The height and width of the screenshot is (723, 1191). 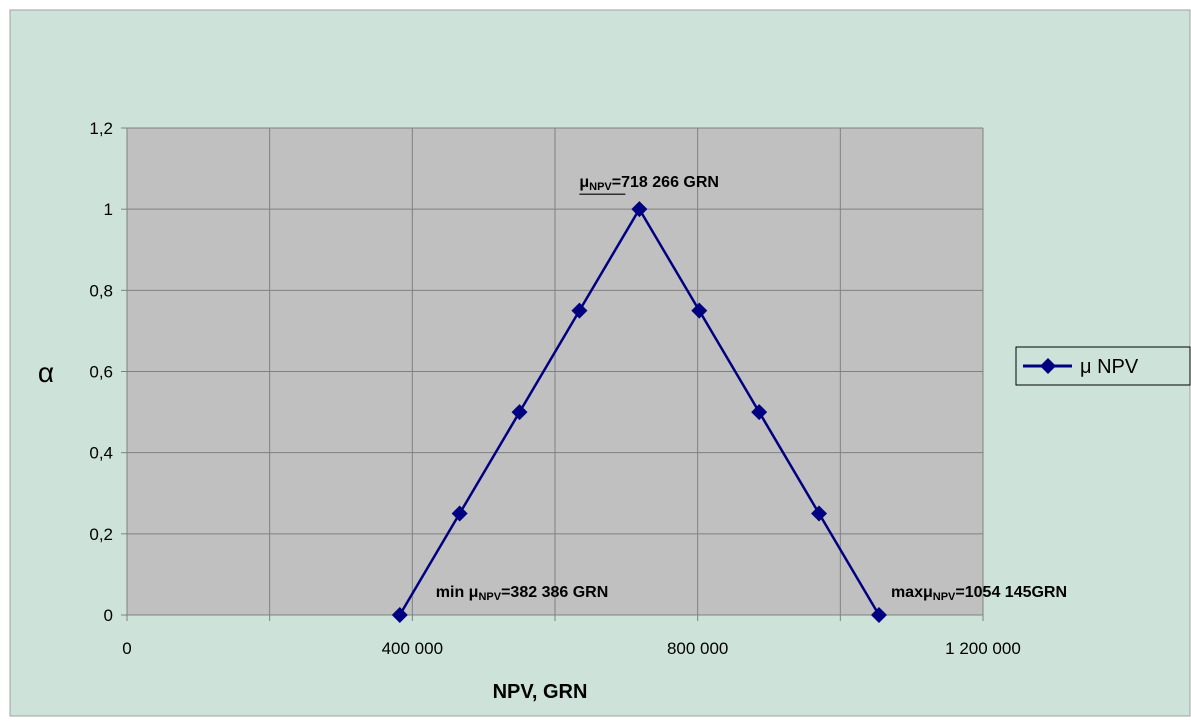 What do you see at coordinates (101, 372) in the screenshot?
I see `y-tick-label: 0,6` at bounding box center [101, 372].